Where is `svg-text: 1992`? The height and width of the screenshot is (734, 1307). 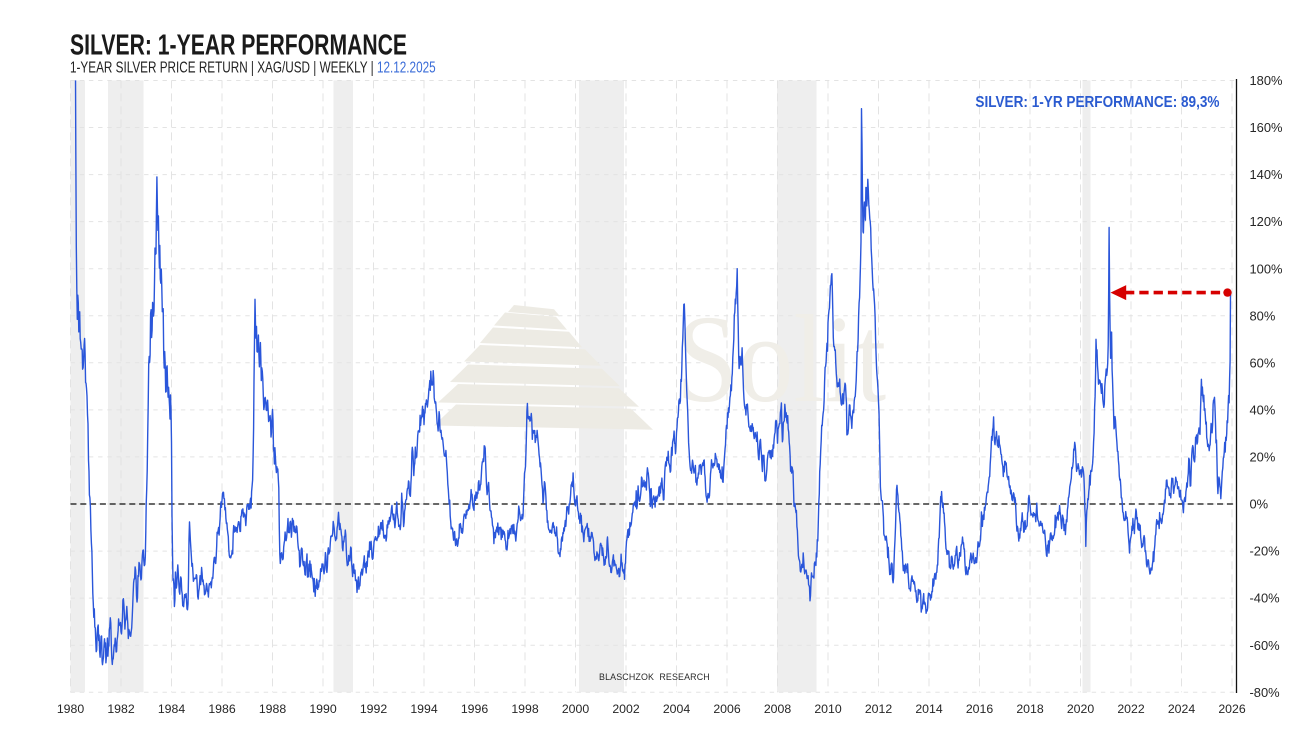 svg-text: 1992 is located at coordinates (374, 709).